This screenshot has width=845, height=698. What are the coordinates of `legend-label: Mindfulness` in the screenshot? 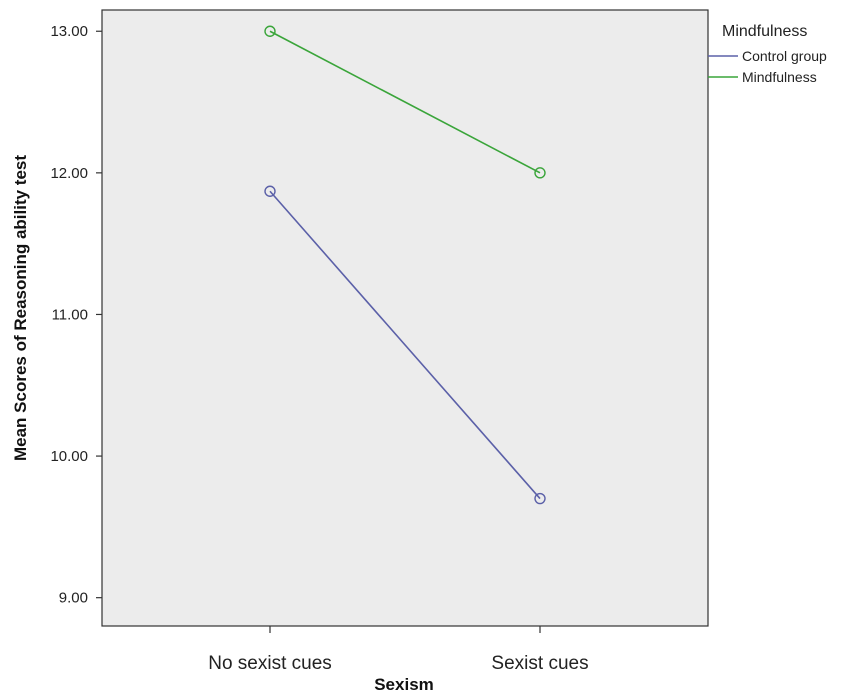 It's located at (779, 77).